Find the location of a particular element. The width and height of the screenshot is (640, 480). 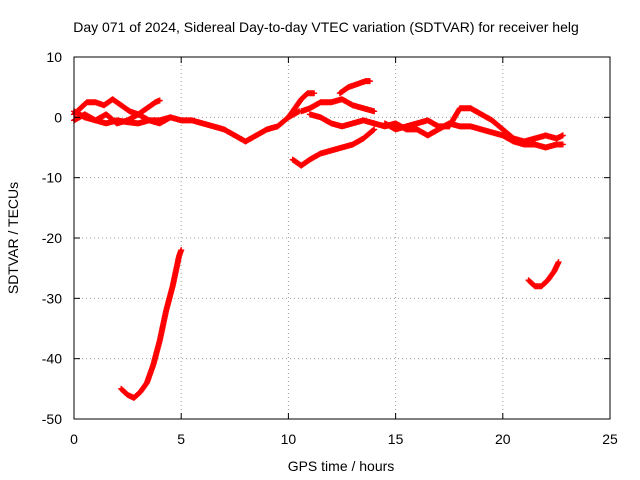

y-tick-label: -20 is located at coordinates (52, 238).